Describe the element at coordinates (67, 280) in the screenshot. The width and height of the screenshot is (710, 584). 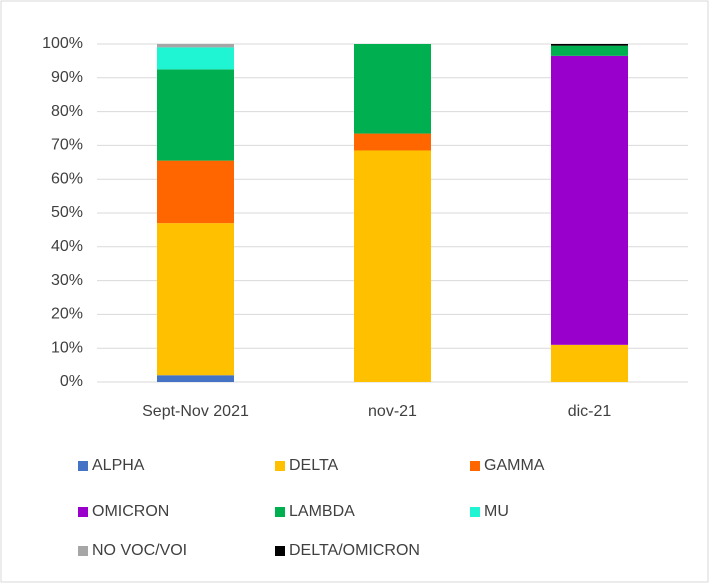
I see `y-tick-label: 30%` at that location.